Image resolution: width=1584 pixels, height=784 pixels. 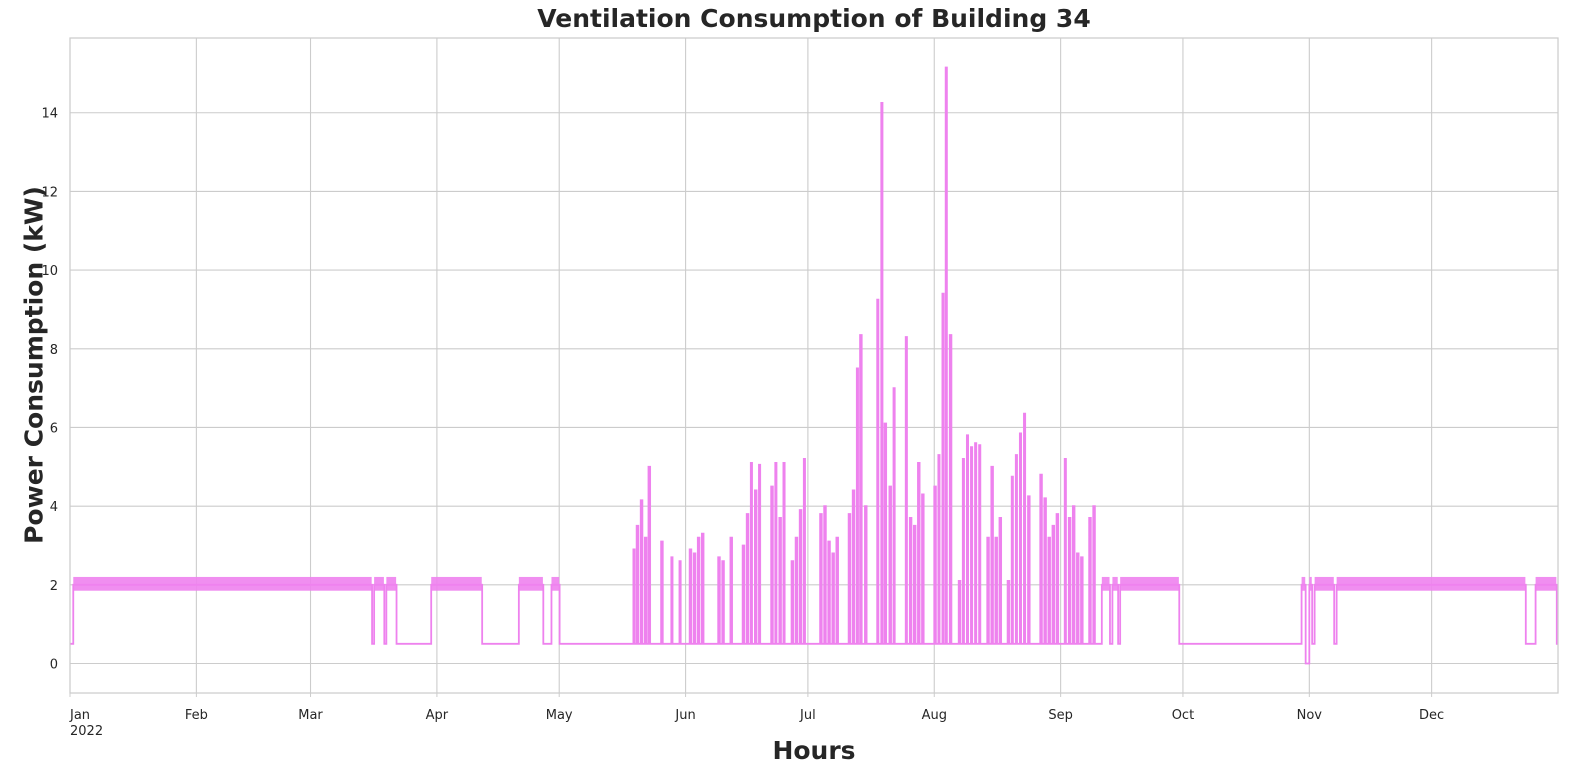 What do you see at coordinates (1431, 715) in the screenshot?
I see `x-tick-label: Dec` at bounding box center [1431, 715].